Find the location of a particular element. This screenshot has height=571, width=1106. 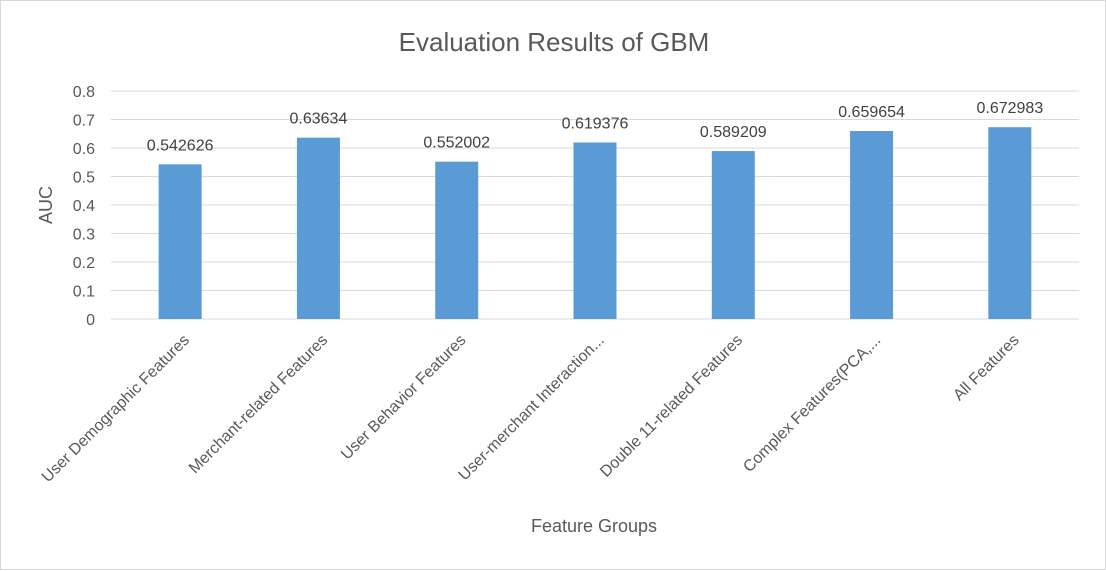

y-tick-label: 0.8 is located at coordinates (84, 92).